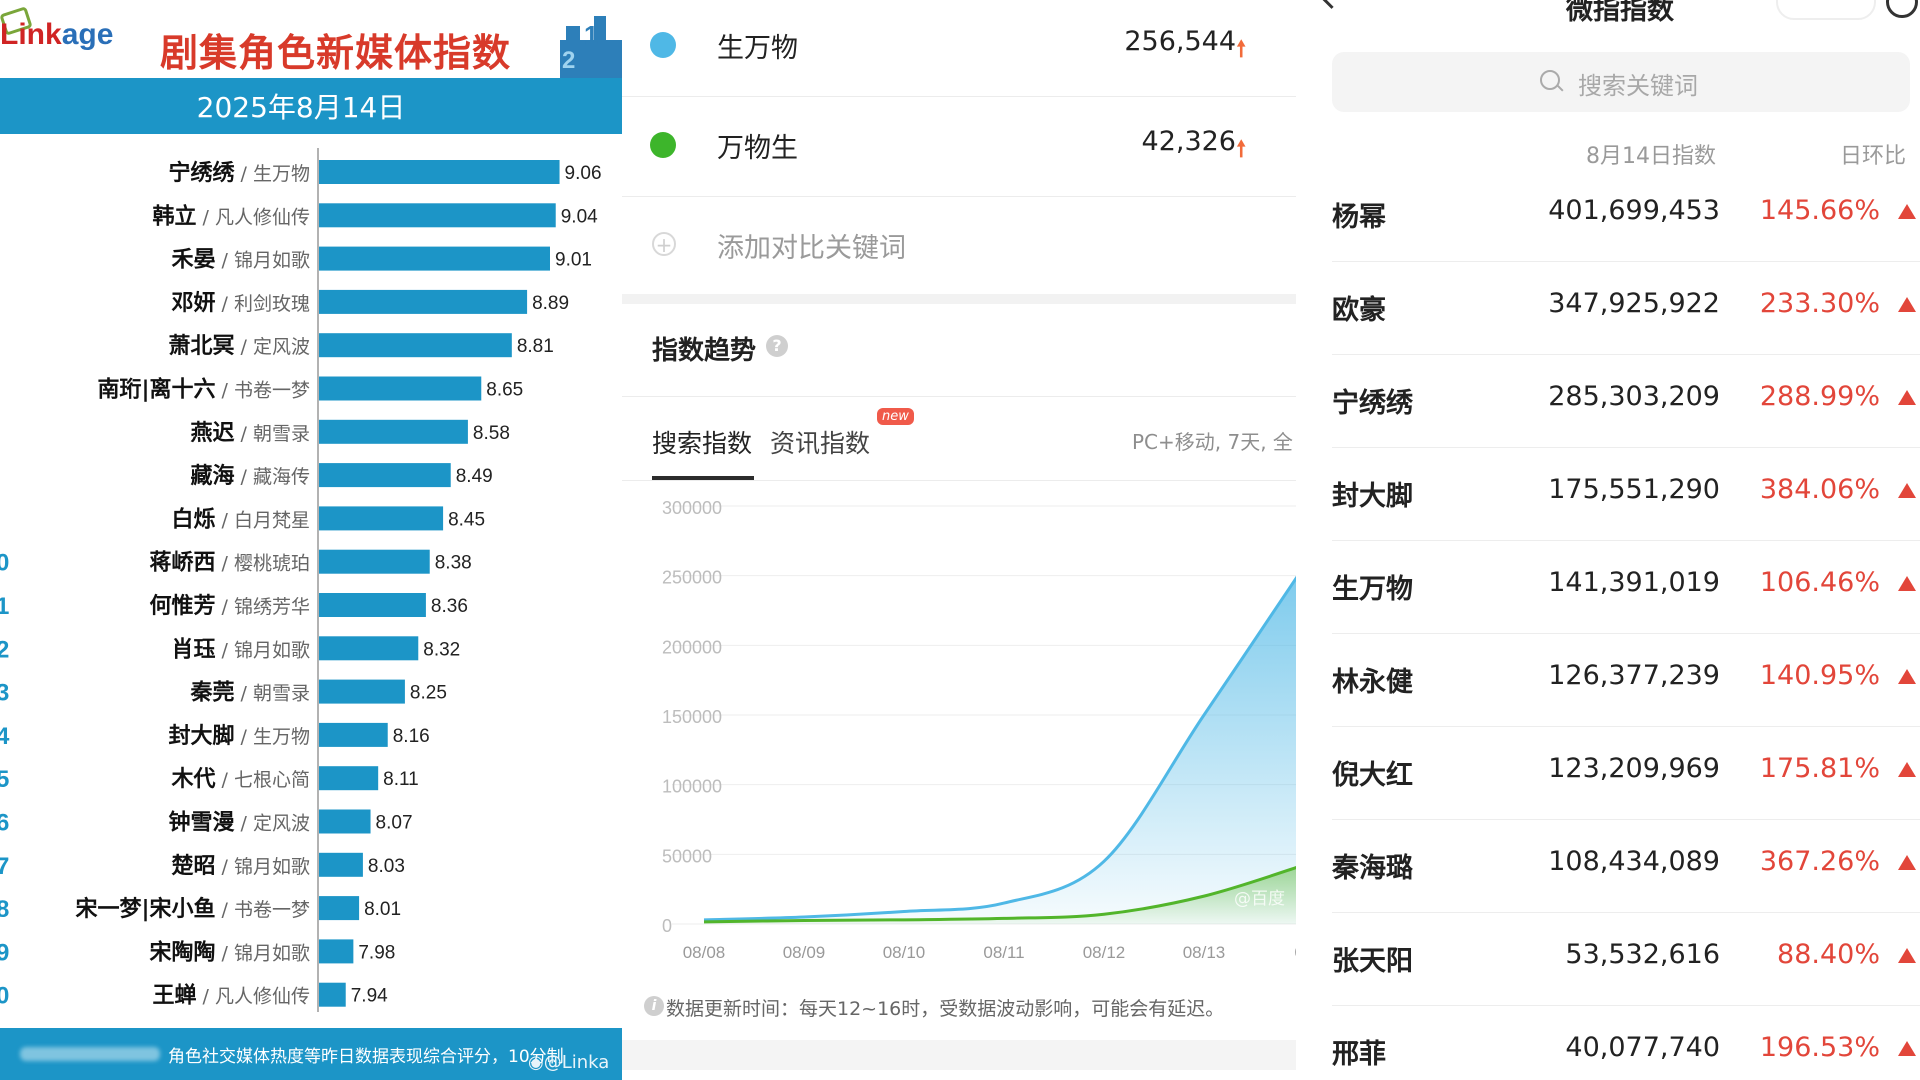  Describe the element at coordinates (692, 508) in the screenshot. I see `y-tick-label: 300000` at that location.